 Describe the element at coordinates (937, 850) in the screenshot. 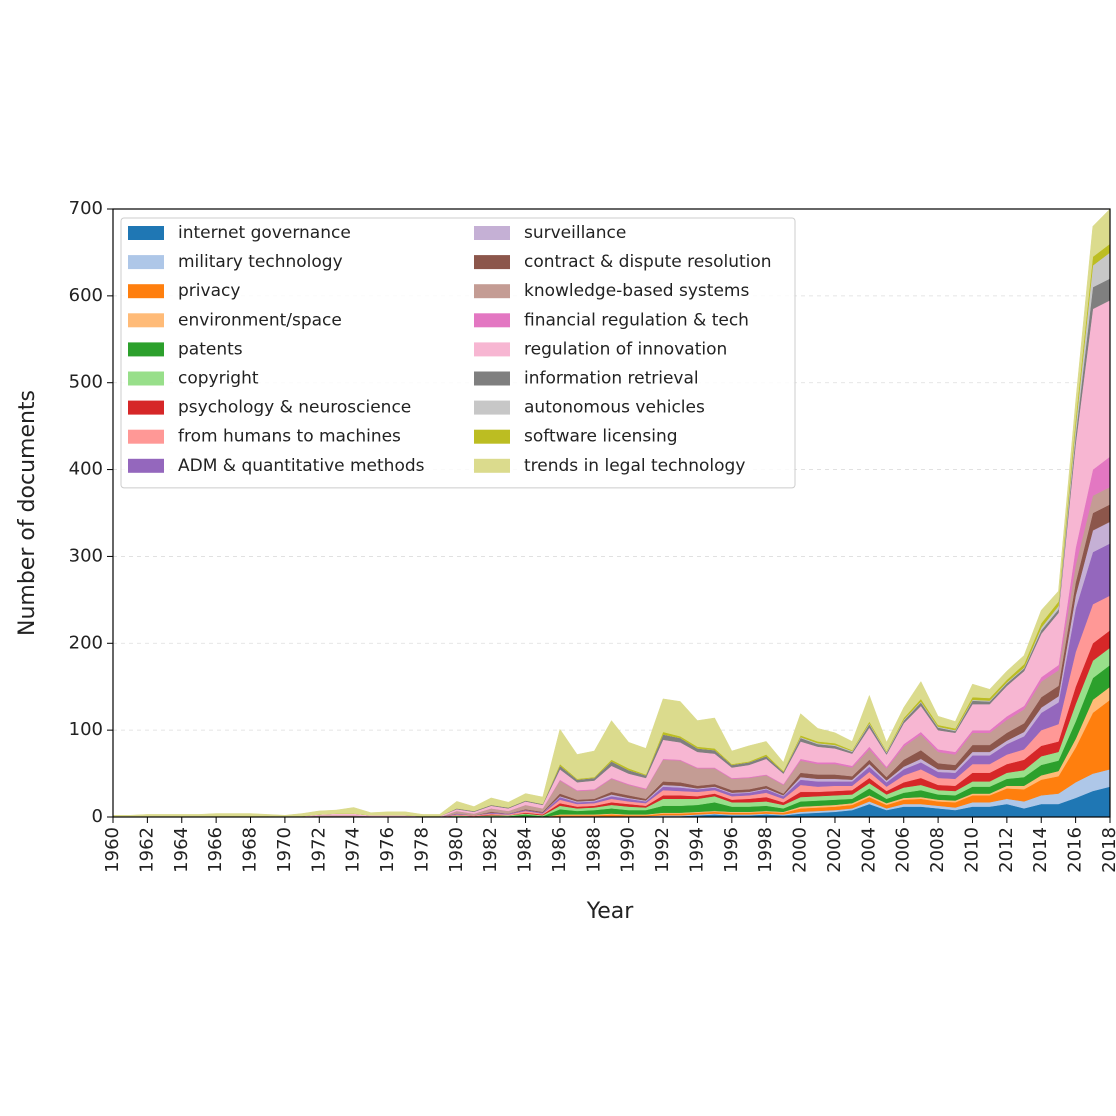

I see `x-tick-label: 2008` at that location.